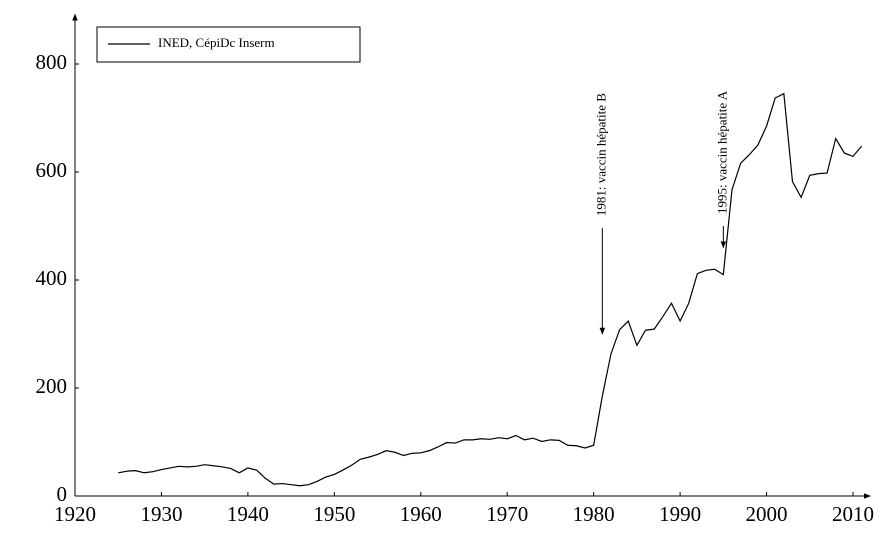  I want to click on annotation-text: 1981: vaccin hépatite B, so click(600, 154).